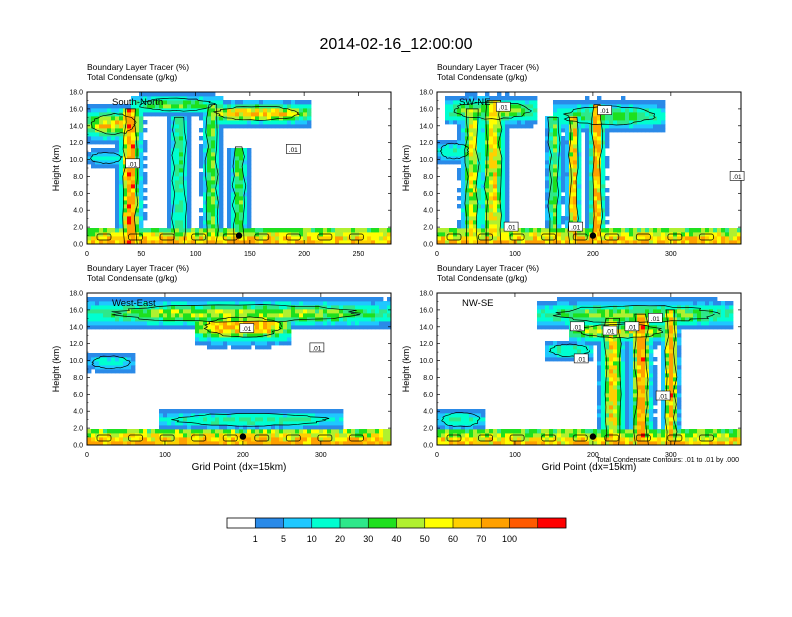 Image resolution: width=792 pixels, height=617 pixels. I want to click on x-tick-label: 250, so click(359, 254).